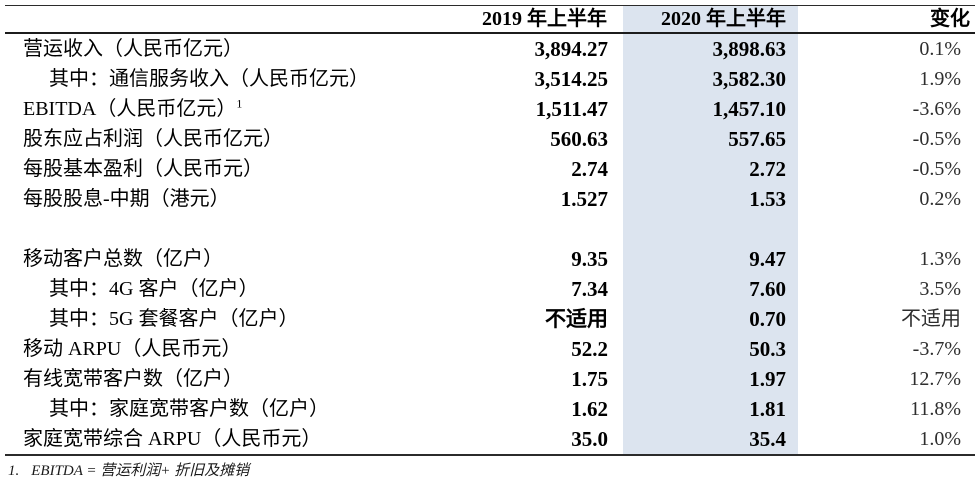 Image resolution: width=979 pixels, height=486 pixels. I want to click on header-change: 变化, so click(950, 19).